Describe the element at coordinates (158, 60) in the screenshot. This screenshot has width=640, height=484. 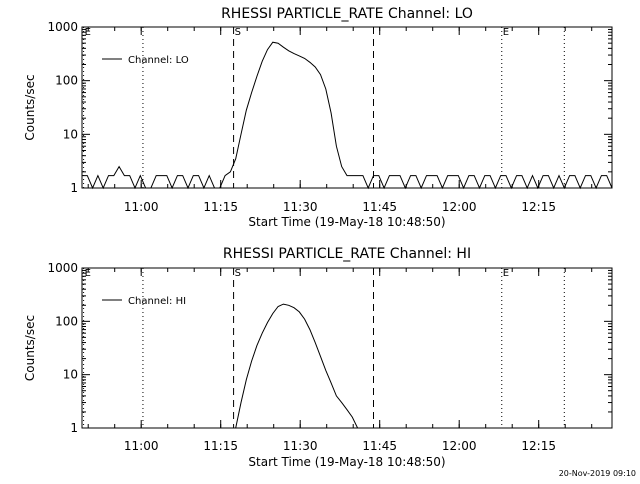
I see `legend-entry: Channel: LO` at that location.